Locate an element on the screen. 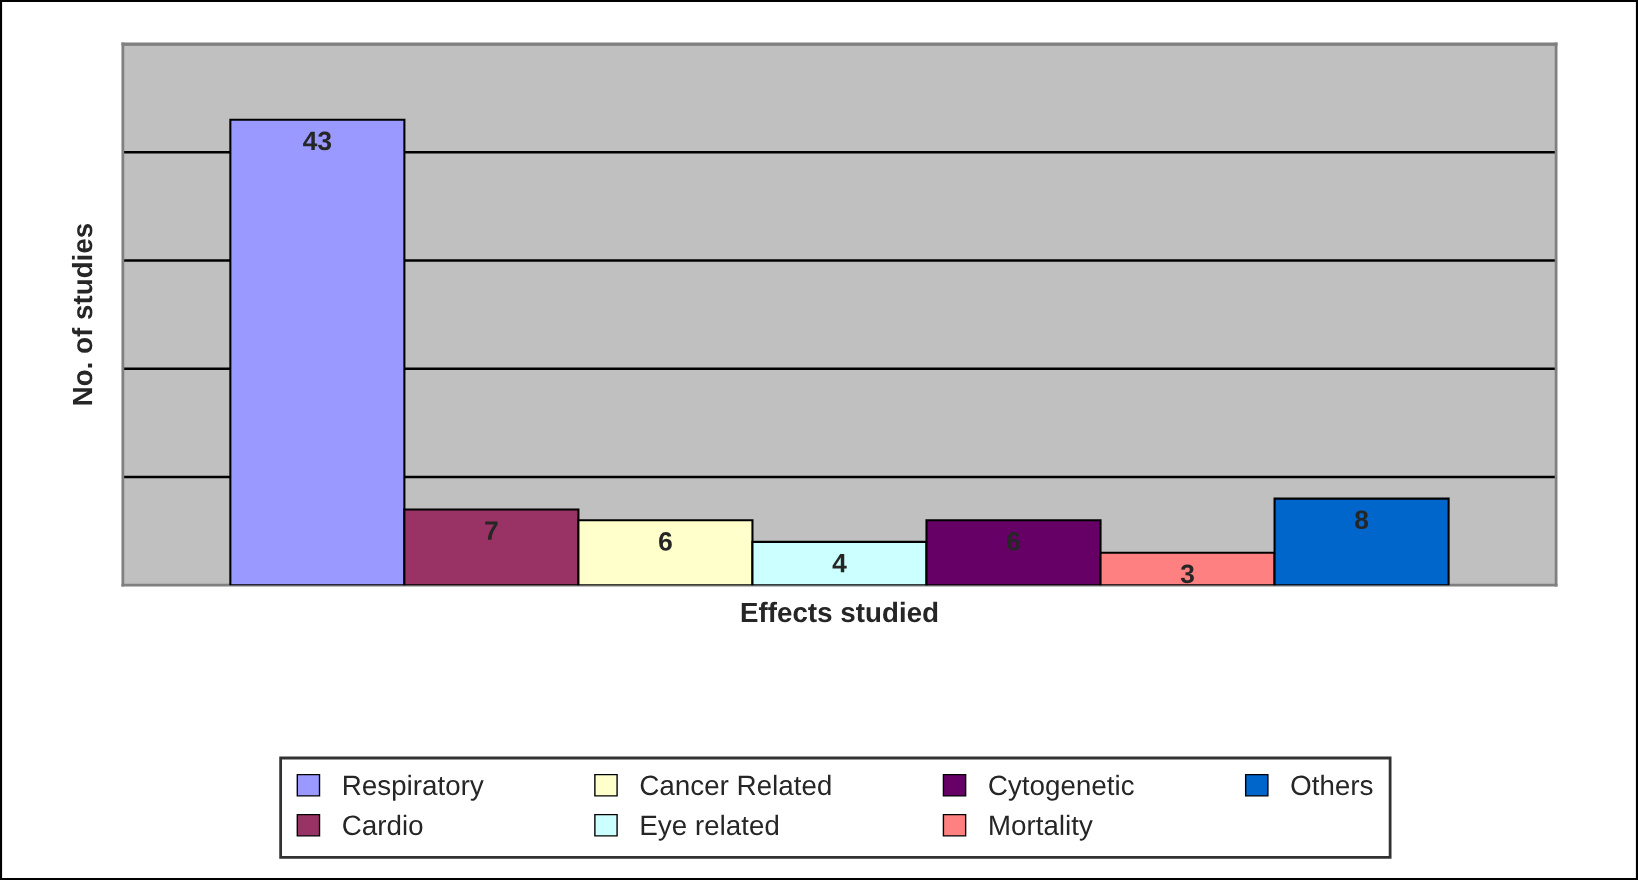 The image size is (1638, 880). legend-label: Eye related is located at coordinates (710, 827).